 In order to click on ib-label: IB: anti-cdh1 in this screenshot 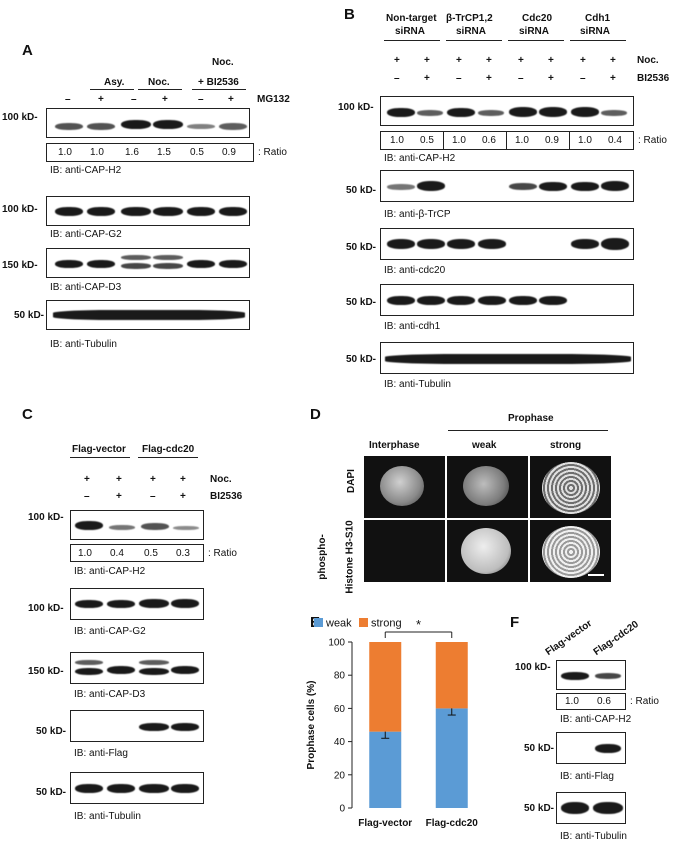, I will do `click(412, 326)`.